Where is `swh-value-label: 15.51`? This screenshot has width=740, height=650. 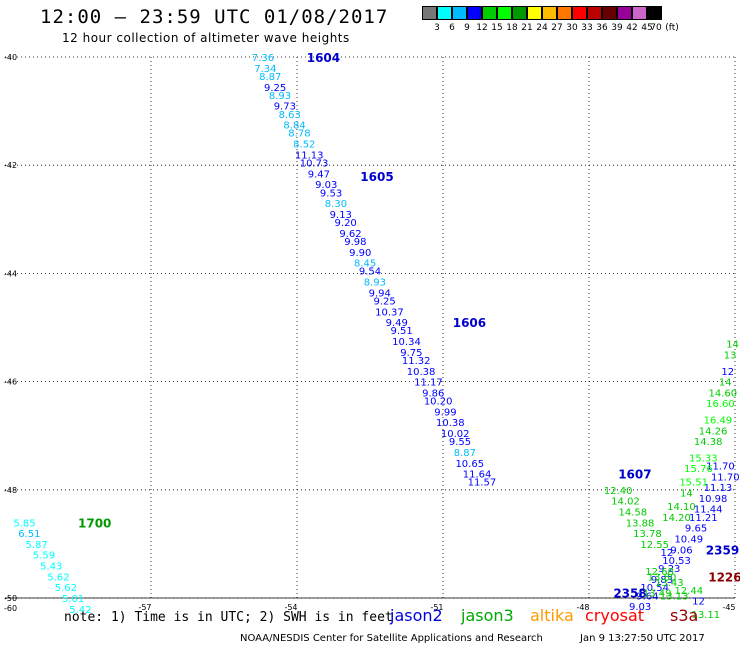
swh-value-label: 15.51 is located at coordinates (693, 483).